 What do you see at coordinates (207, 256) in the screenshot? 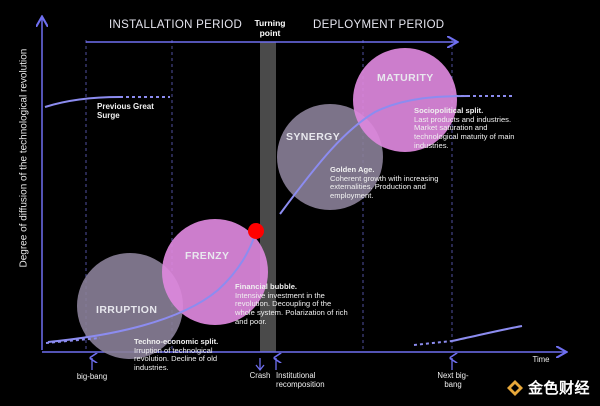
I see `frenzy-label: FRENZY` at bounding box center [207, 256].